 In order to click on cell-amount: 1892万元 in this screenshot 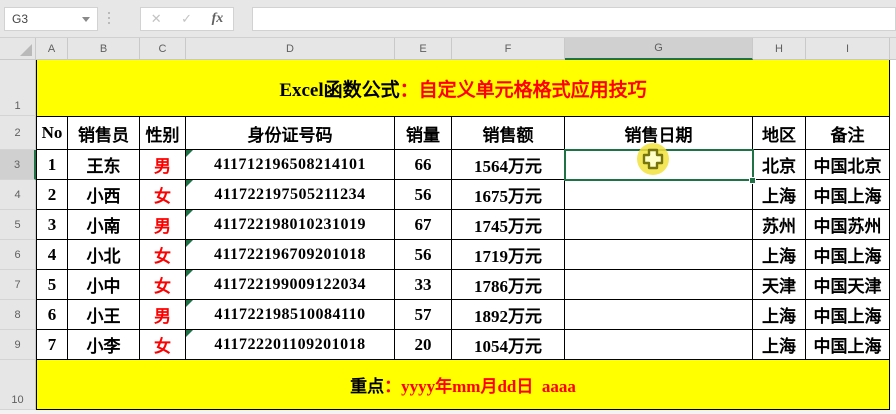, I will do `click(508, 315)`.